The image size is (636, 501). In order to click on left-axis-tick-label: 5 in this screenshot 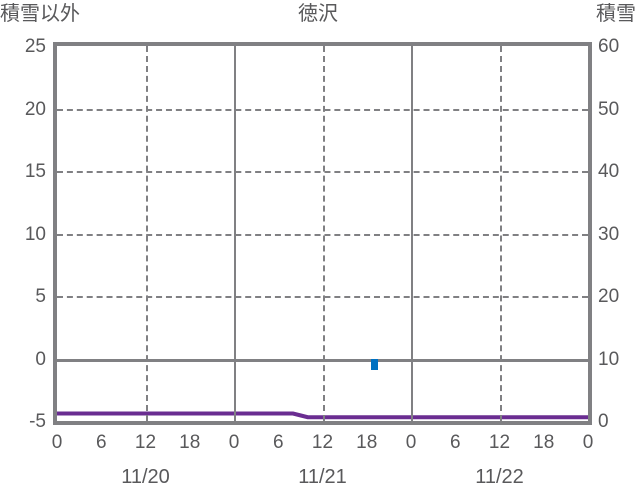, I will do `click(40, 296)`.